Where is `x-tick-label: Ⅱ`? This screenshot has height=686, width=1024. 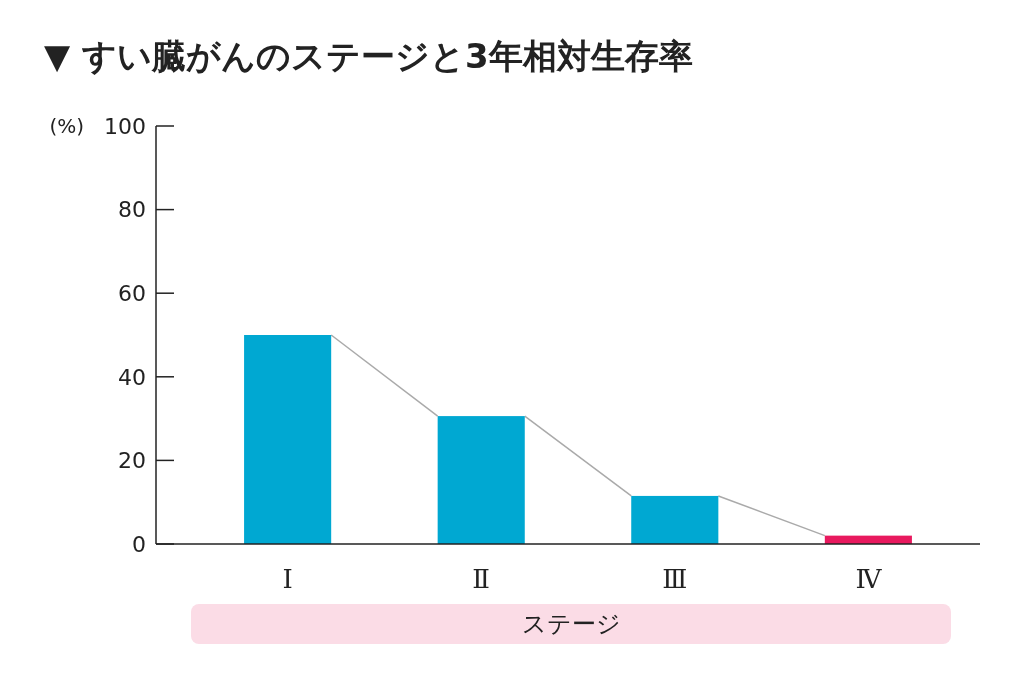 x-tick-label: Ⅱ is located at coordinates (481, 579).